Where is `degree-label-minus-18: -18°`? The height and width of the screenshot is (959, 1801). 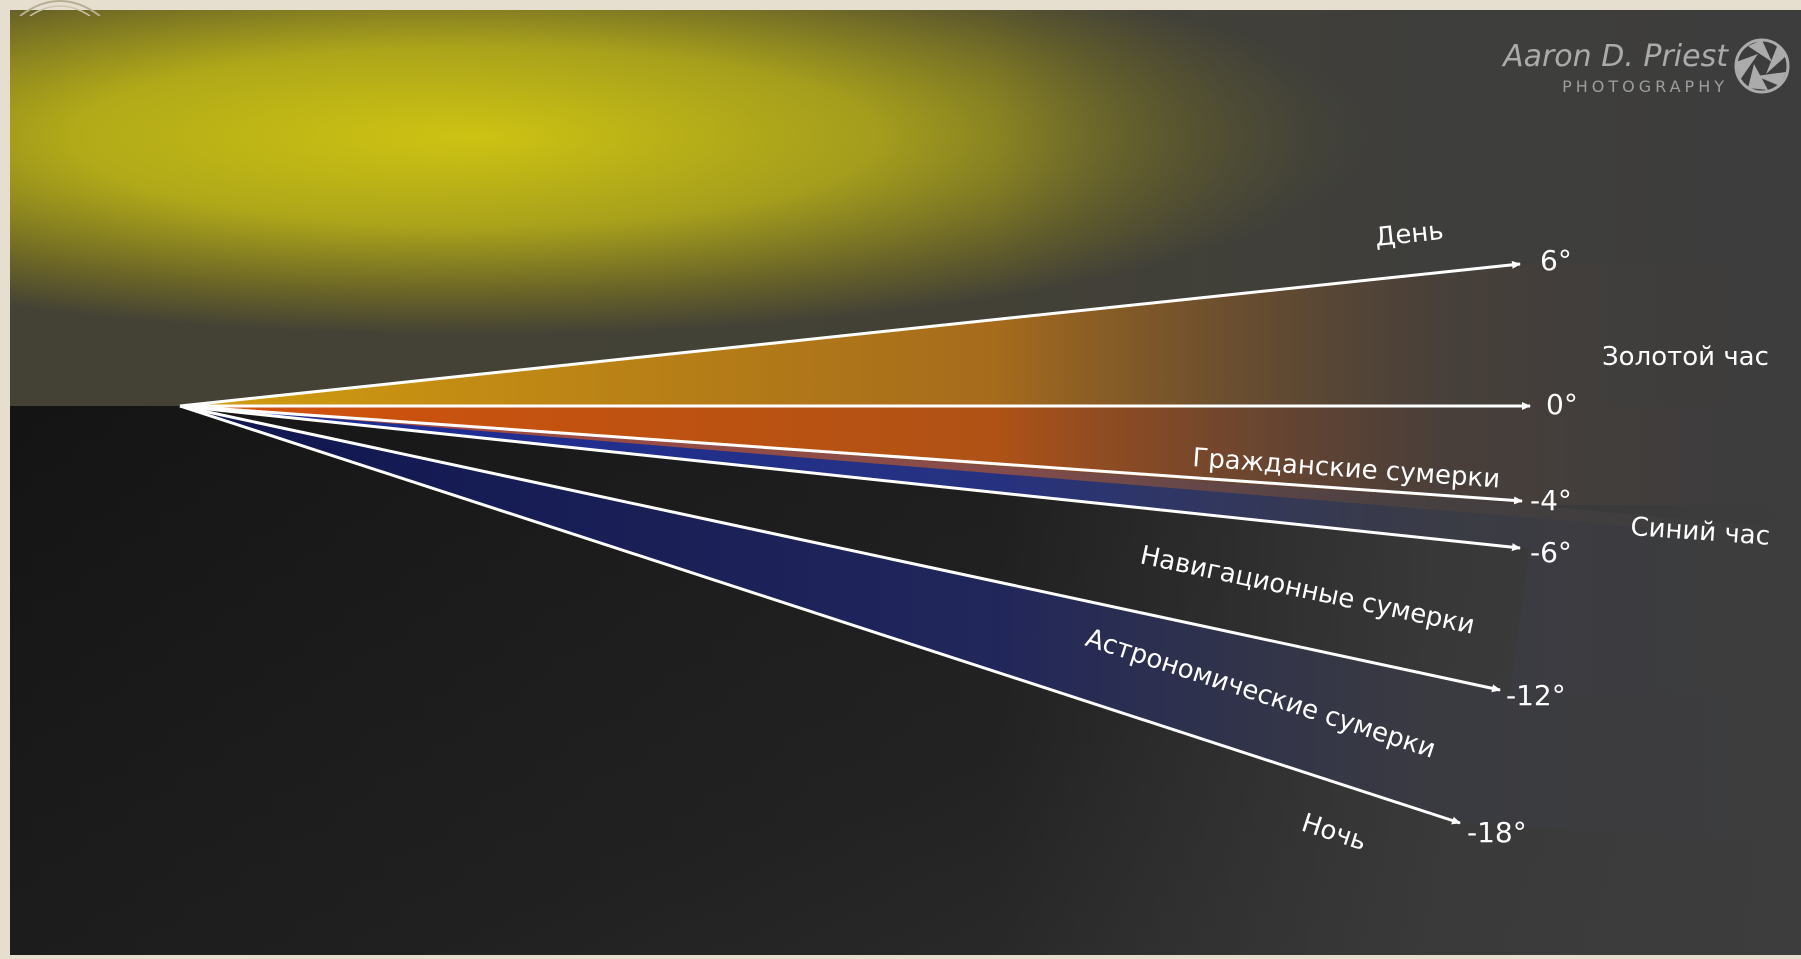
degree-label-minus-18: -18° is located at coordinates (1497, 832).